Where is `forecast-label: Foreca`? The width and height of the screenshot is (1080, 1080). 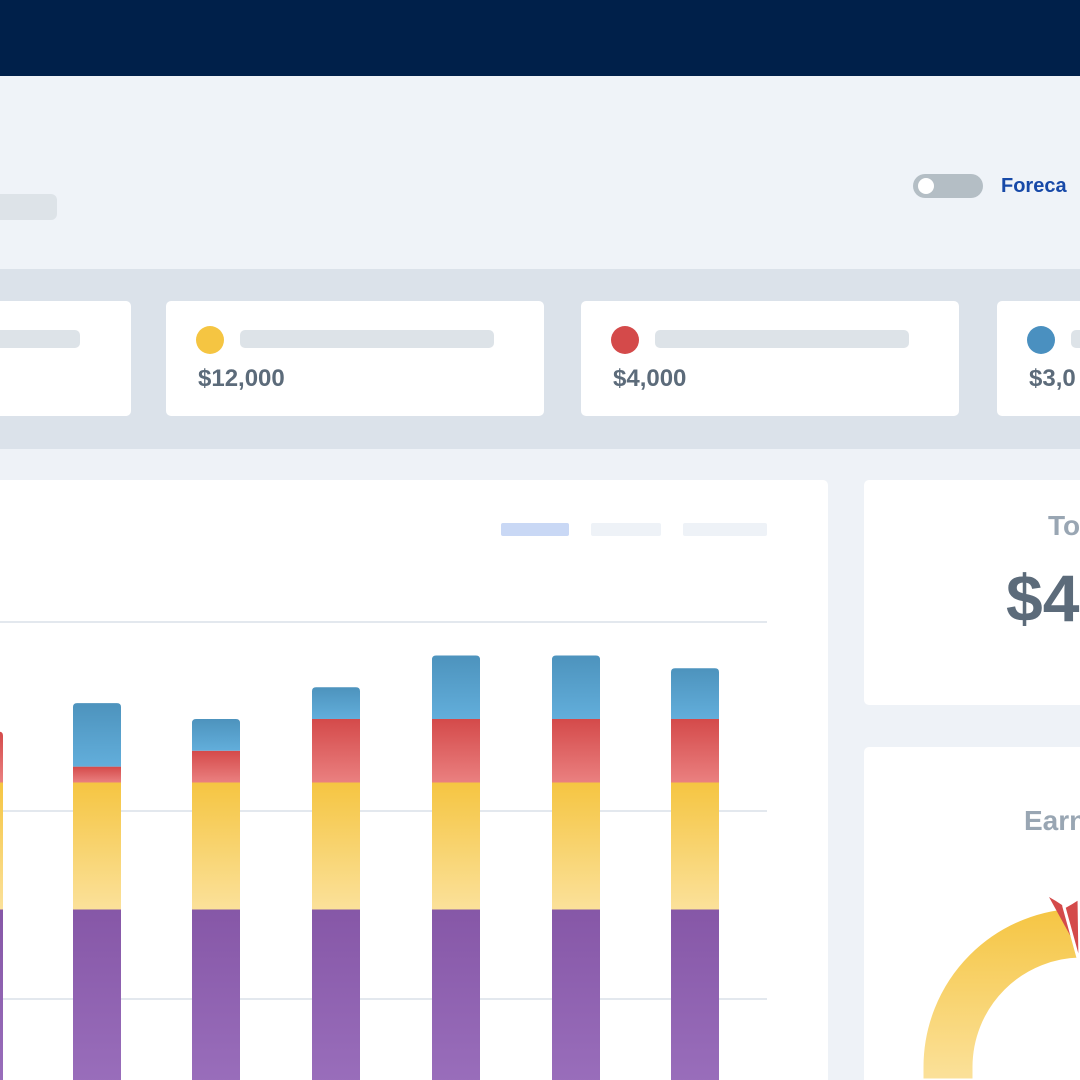
forecast-label: Foreca is located at coordinates (1034, 186).